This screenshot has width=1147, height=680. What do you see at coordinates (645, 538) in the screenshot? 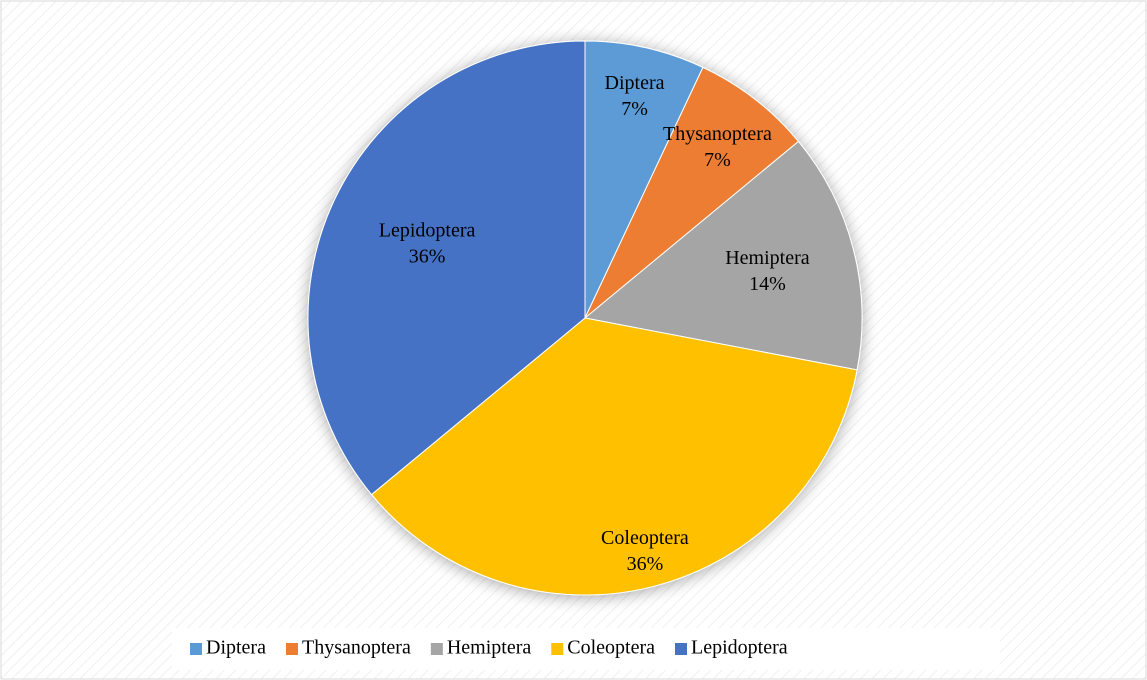
I see `slice-category-label: Coleoptera` at bounding box center [645, 538].